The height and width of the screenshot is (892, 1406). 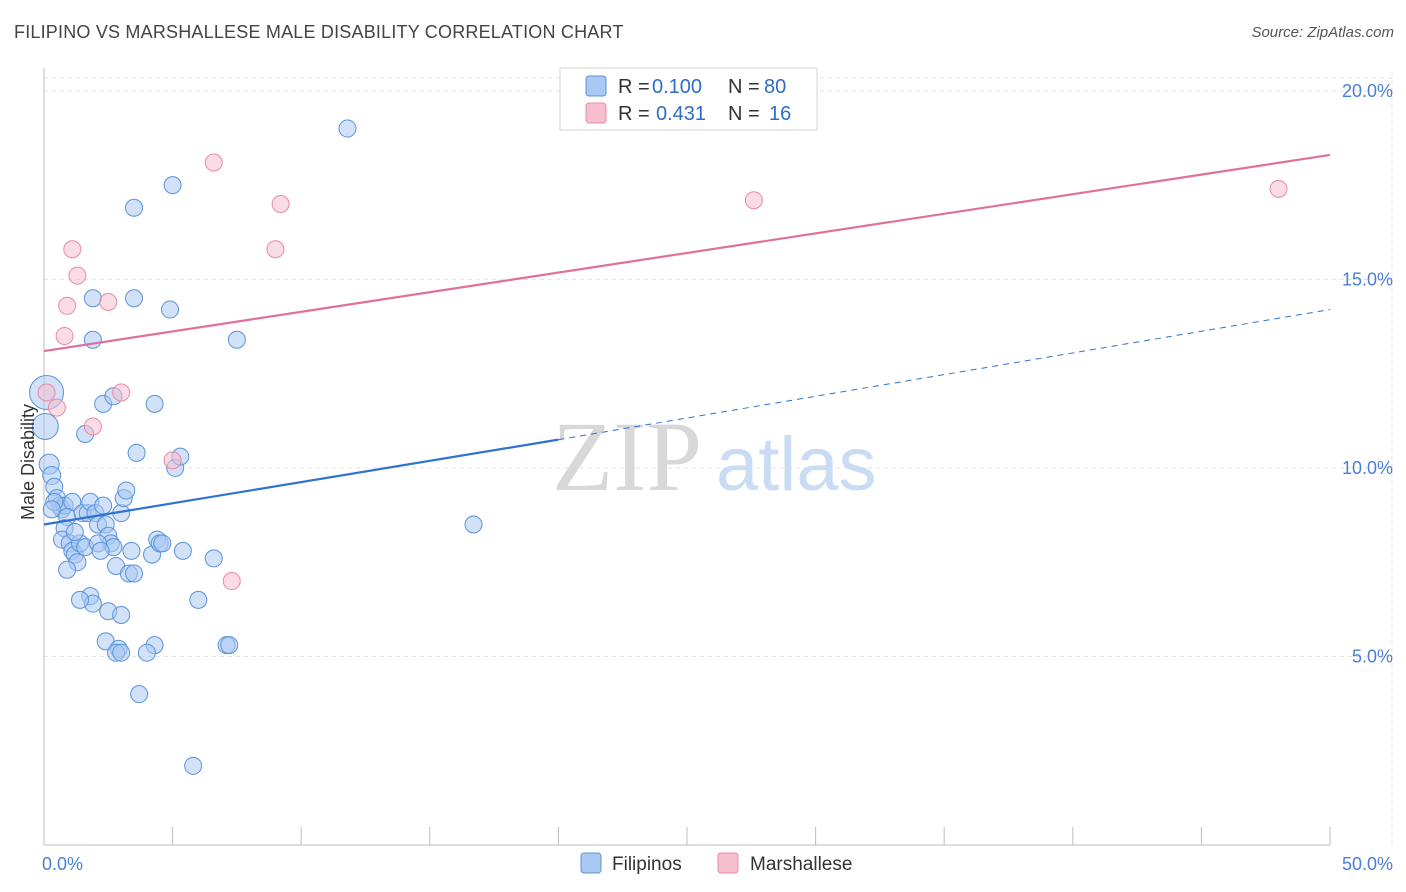 I want to click on bottom-legend-marshallese: Marshallese, so click(x=801, y=864).